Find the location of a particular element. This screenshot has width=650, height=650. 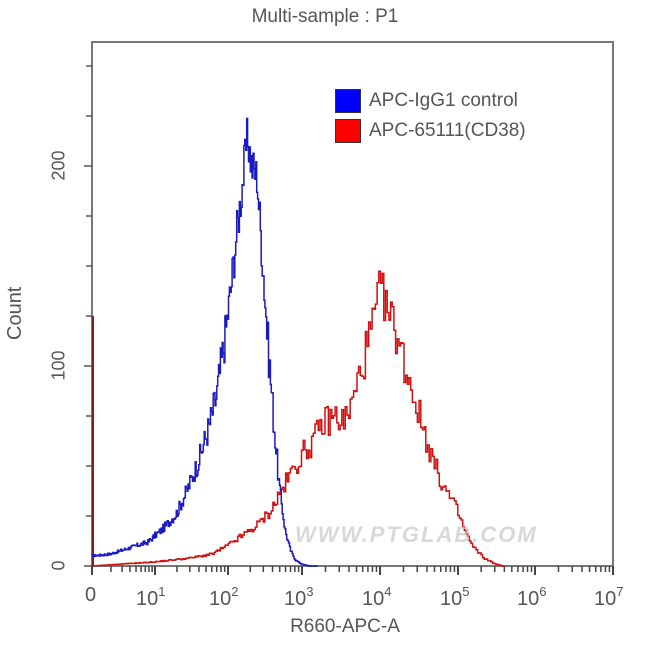

y-axis-ticks is located at coordinates (88, 316).